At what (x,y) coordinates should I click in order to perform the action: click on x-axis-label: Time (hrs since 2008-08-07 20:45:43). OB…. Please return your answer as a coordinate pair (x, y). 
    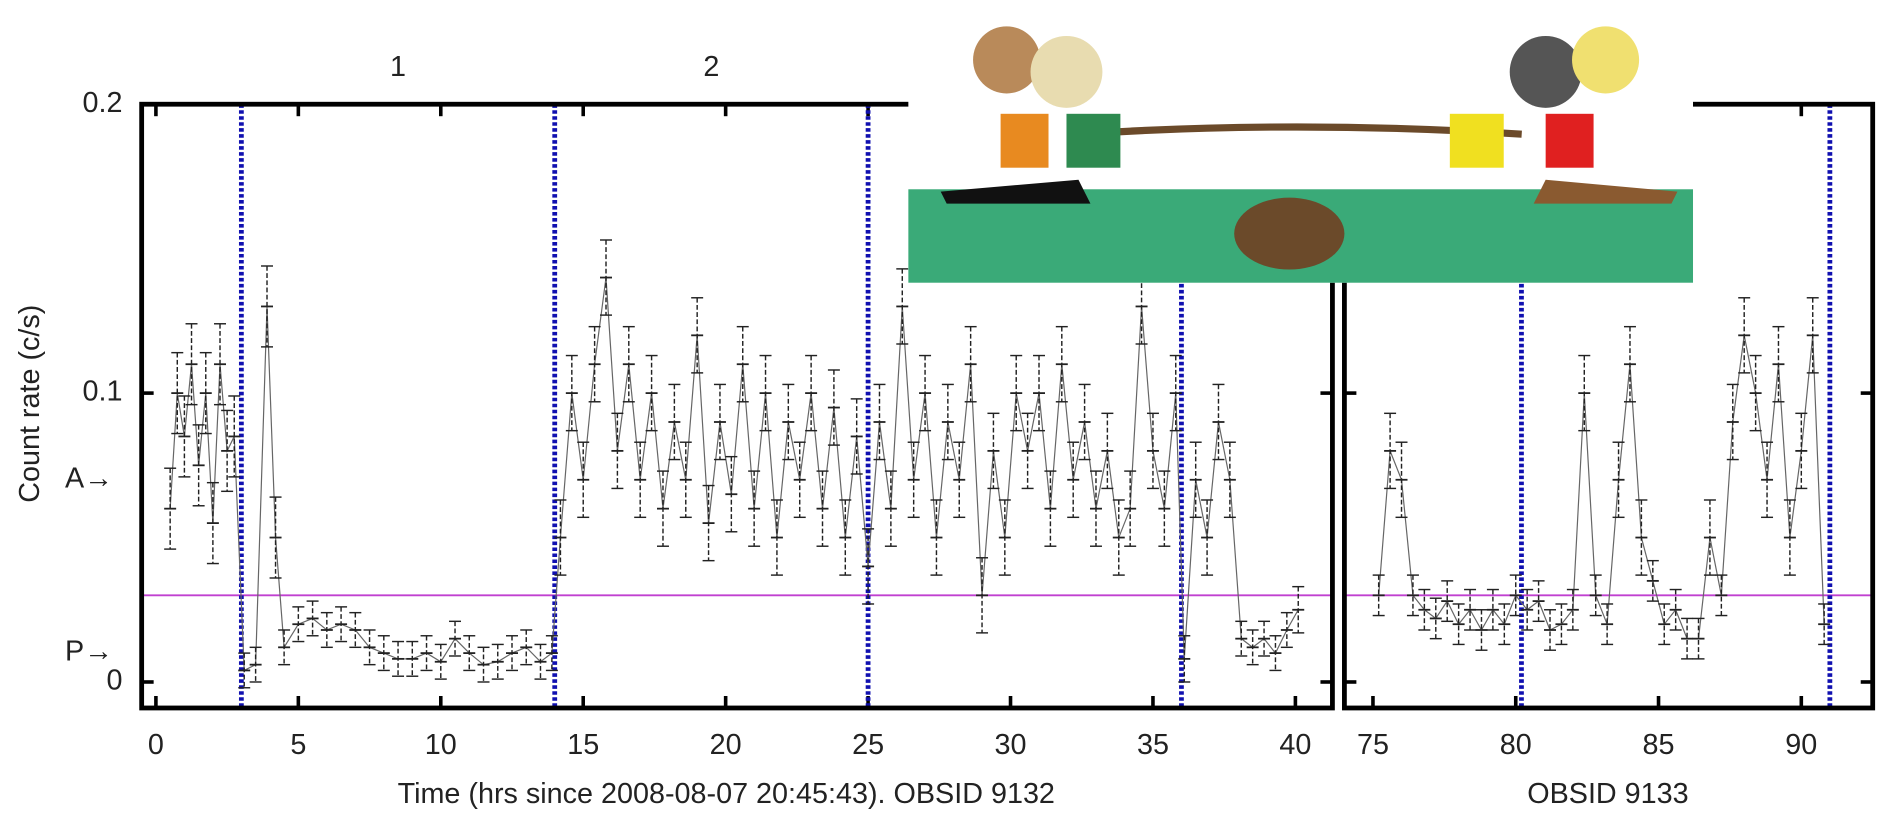
    Looking at the image, I should click on (726, 794).